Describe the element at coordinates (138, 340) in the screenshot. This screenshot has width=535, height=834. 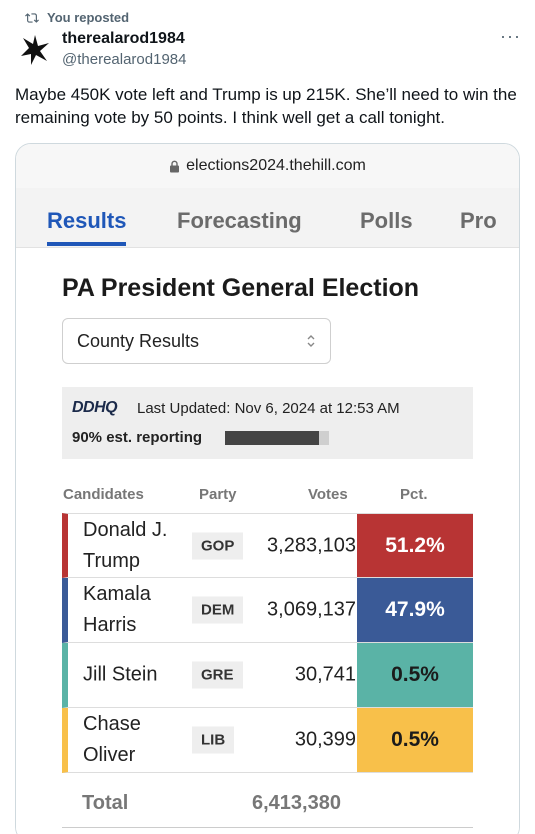
I see `select-value: County Results` at that location.